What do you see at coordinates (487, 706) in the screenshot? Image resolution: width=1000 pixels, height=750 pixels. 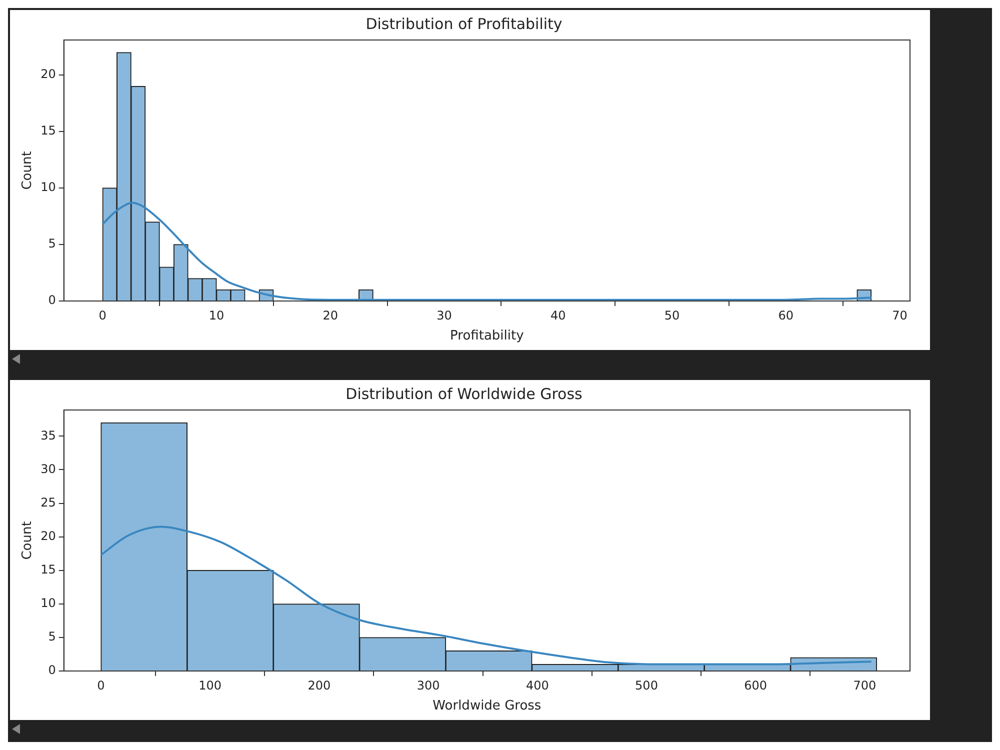 I see `x-axis-title: Worldwide Gross` at bounding box center [487, 706].